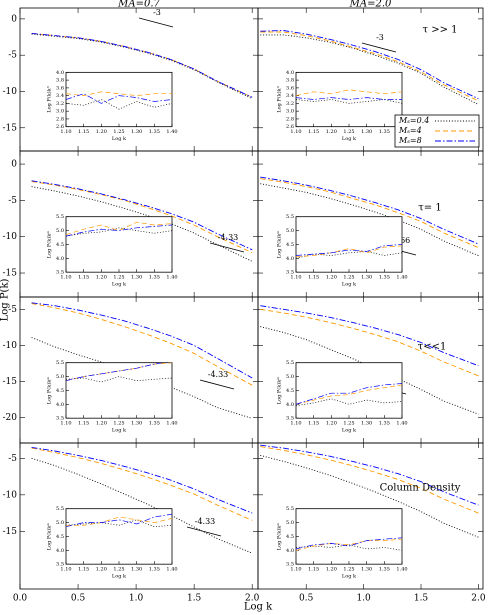  Describe the element at coordinates (439, 30) in the screenshot. I see `annotation: τ >> 1` at that location.